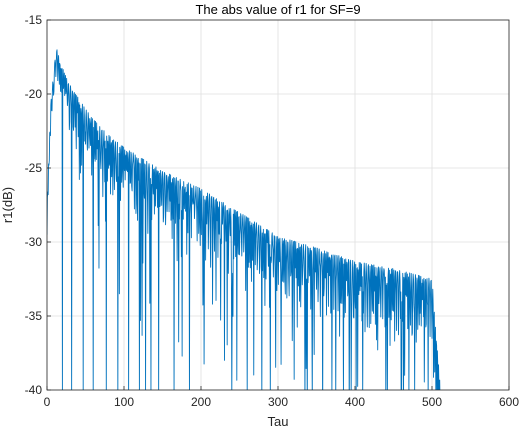 The width and height of the screenshot is (527, 431). I want to click on x-tick-label: 200, so click(201, 402).